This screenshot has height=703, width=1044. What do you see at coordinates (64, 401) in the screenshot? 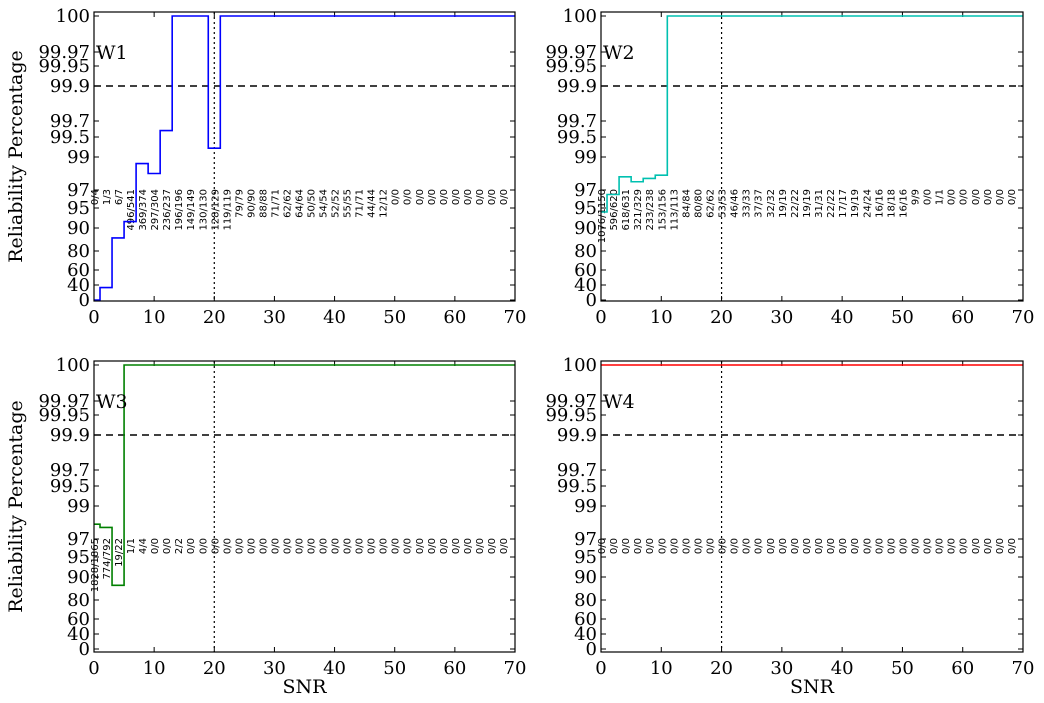
I see `y-tick-label: 99.97` at bounding box center [64, 401].